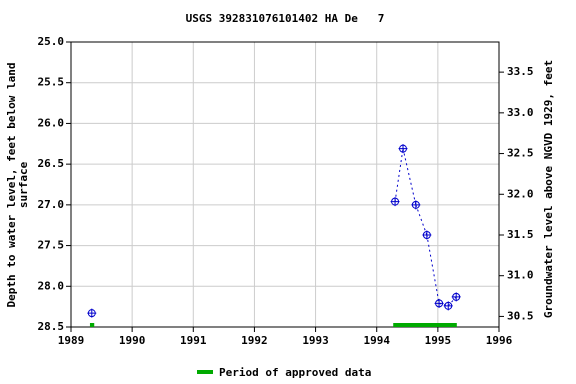 Image resolution: width=576 pixels, height=384 pixels. I want to click on y2-tick-label: 33.0, so click(520, 112).